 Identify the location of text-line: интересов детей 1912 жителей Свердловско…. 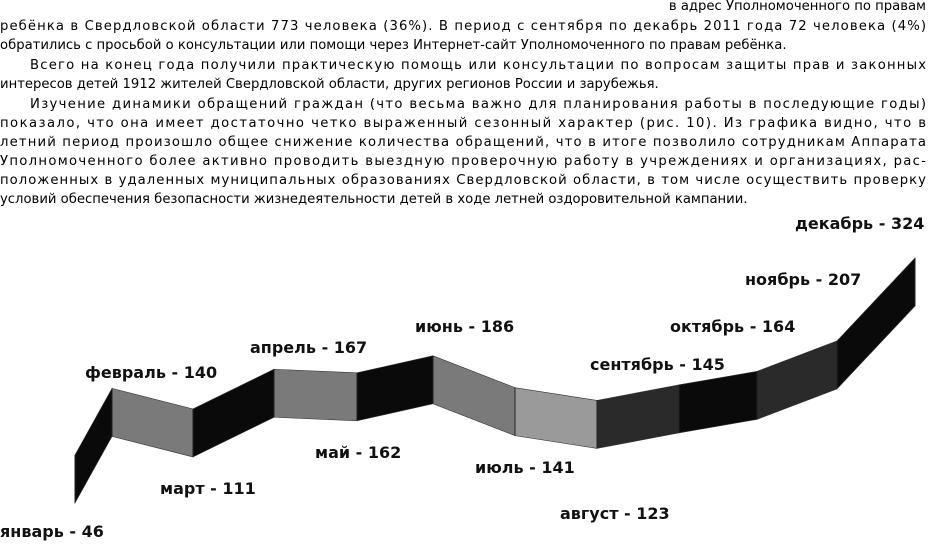
(329, 84).